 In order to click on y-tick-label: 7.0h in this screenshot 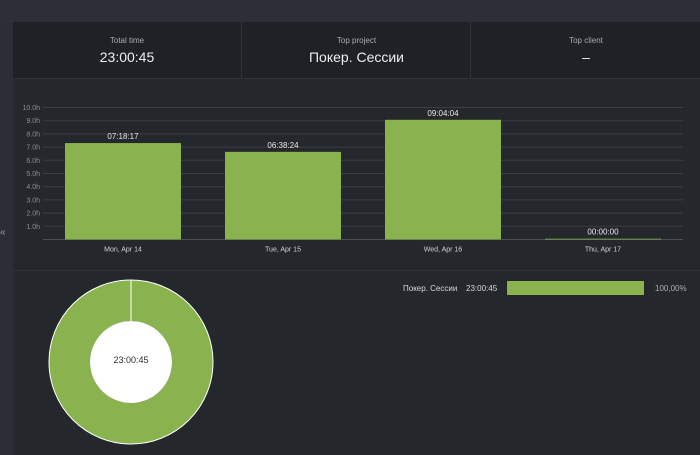, I will do `click(33, 148)`.